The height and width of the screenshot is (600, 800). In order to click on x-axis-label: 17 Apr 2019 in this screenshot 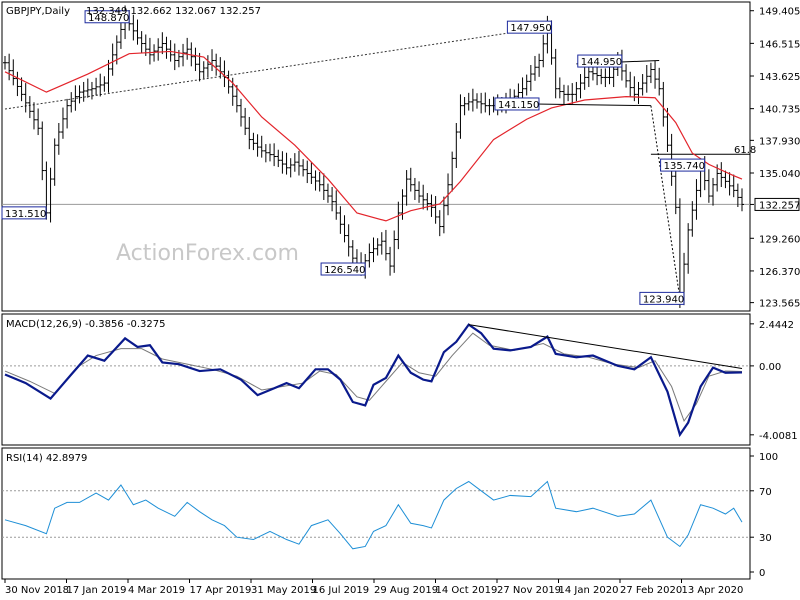, I will do `click(221, 590)`.